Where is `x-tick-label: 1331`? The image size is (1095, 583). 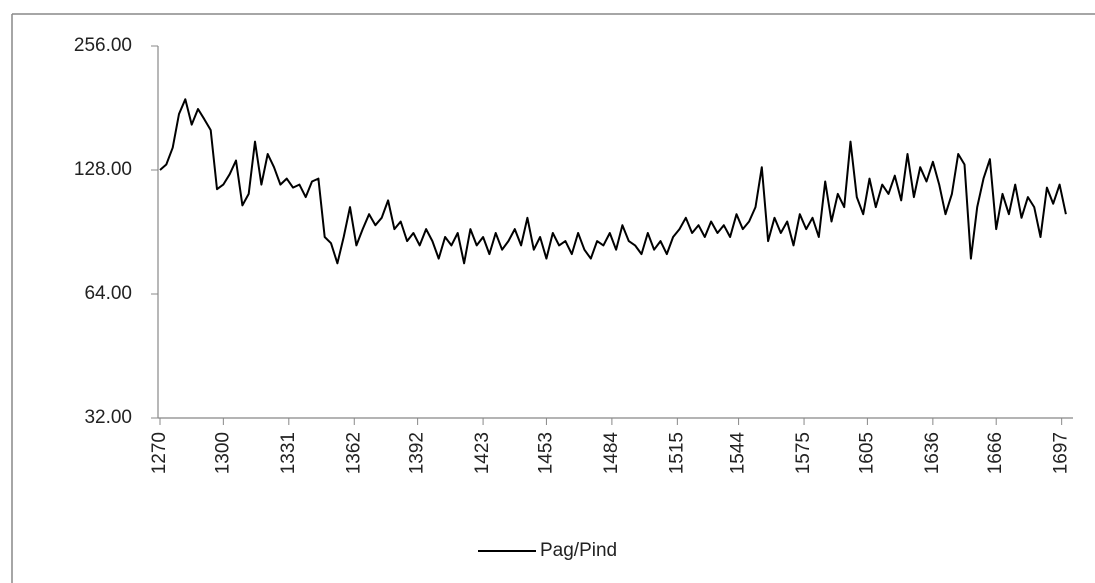
x-tick-label: 1331 is located at coordinates (288, 453).